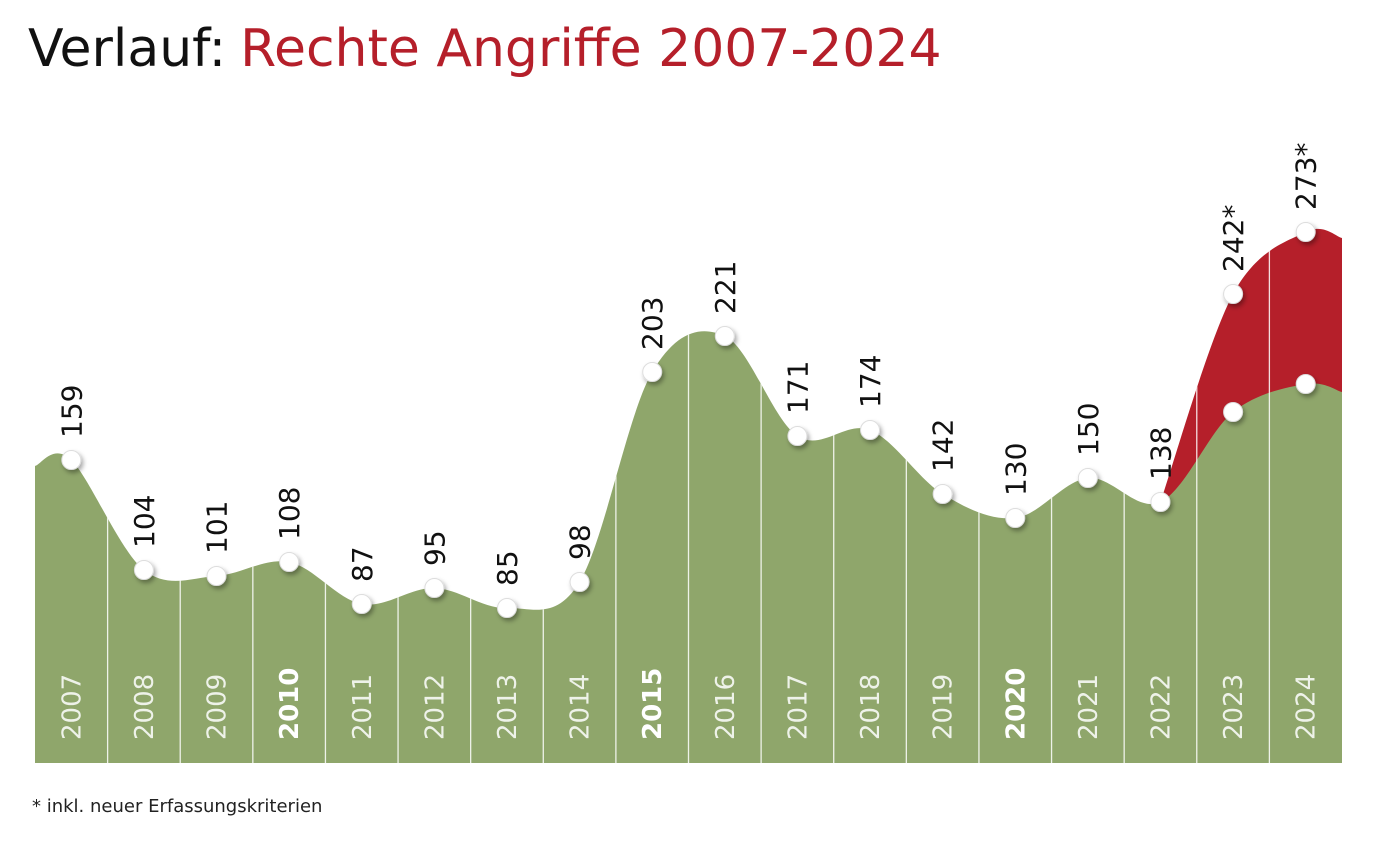 This screenshot has width=1394, height=844. I want to click on value-label: 174, so click(870, 381).